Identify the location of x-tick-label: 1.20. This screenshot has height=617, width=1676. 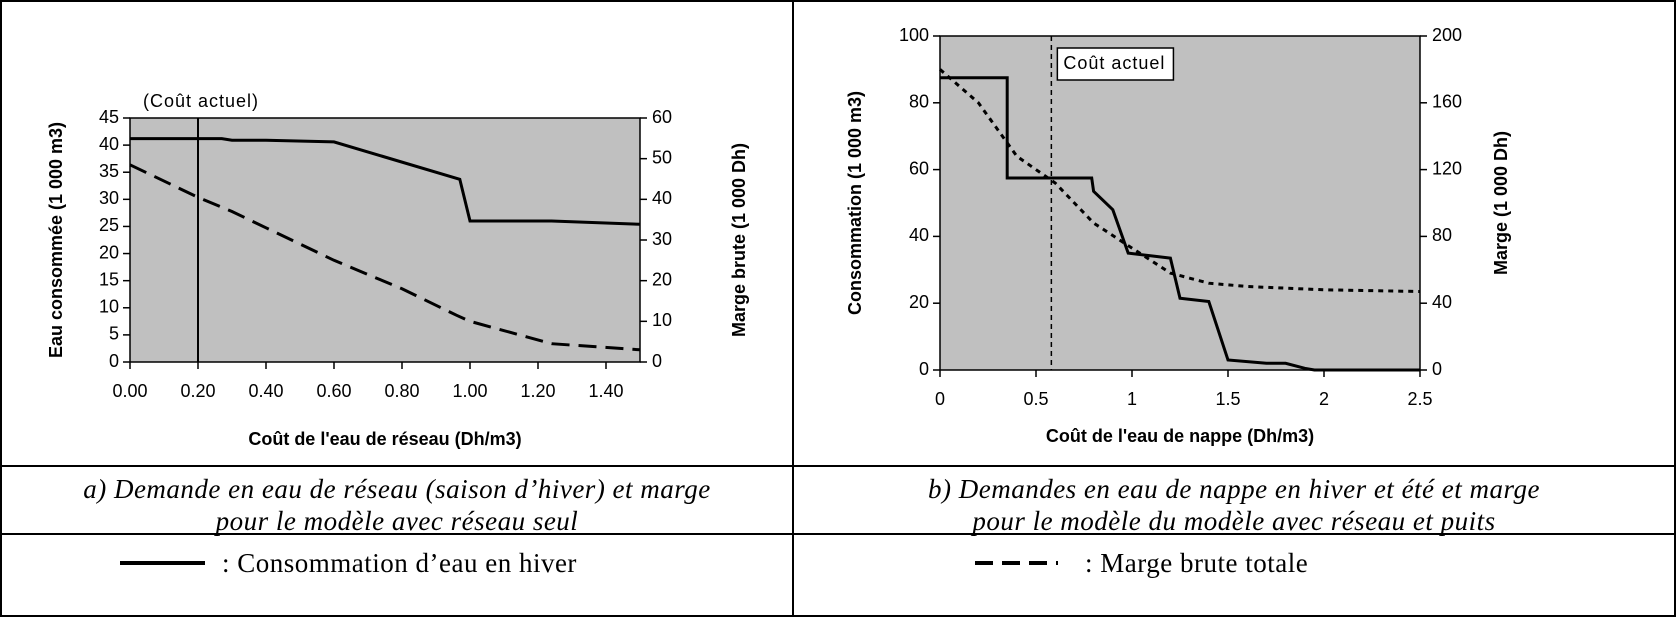
(537, 391).